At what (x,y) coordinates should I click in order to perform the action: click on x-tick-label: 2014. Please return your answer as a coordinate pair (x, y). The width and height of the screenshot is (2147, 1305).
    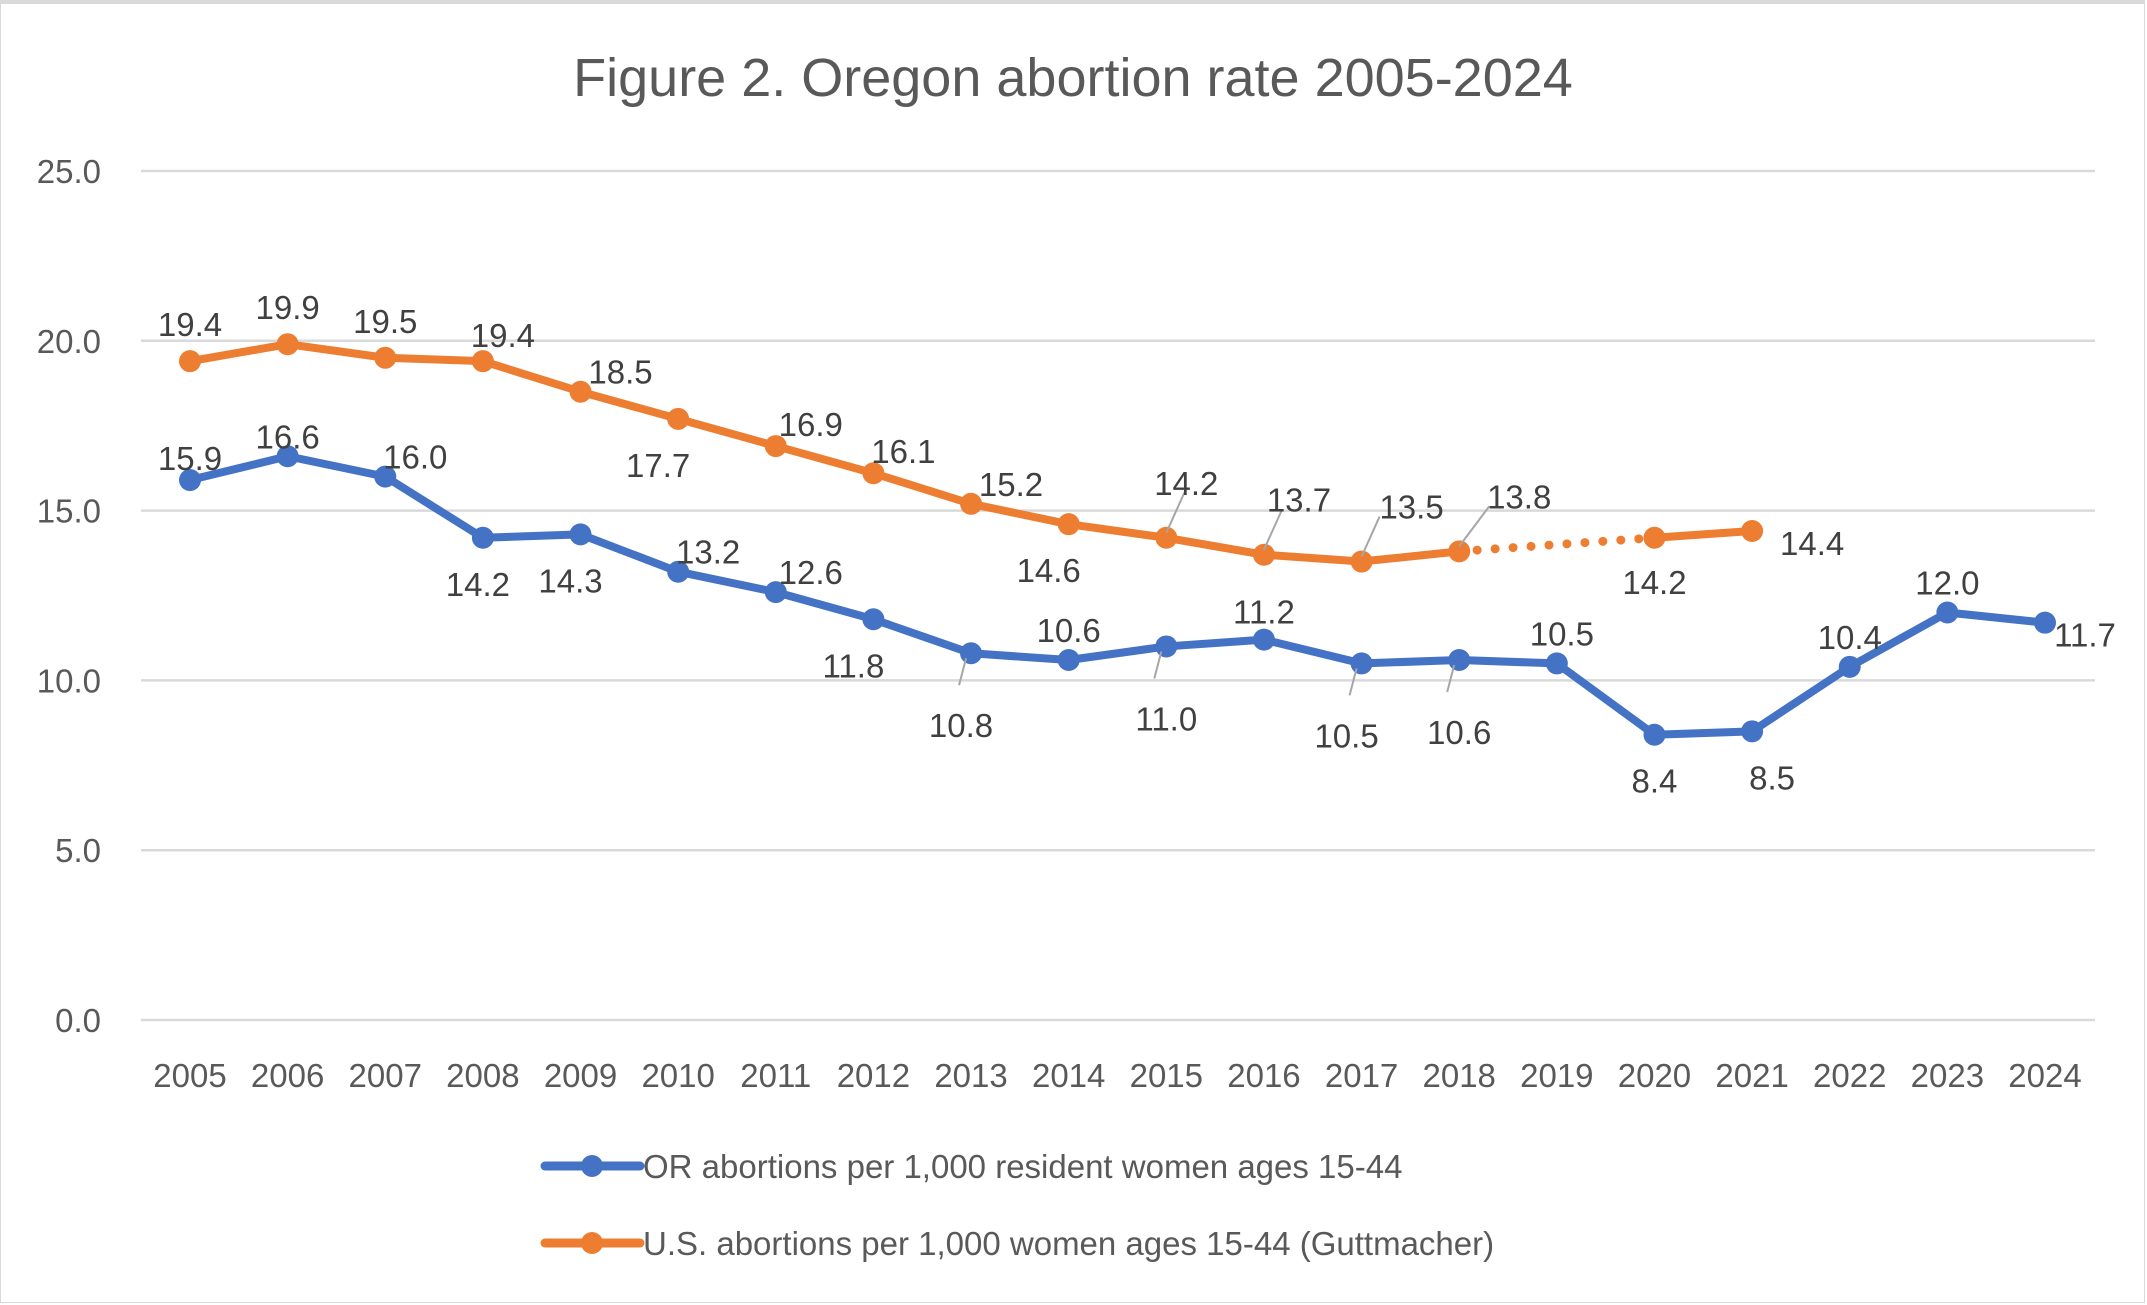
    Looking at the image, I should click on (1068, 1075).